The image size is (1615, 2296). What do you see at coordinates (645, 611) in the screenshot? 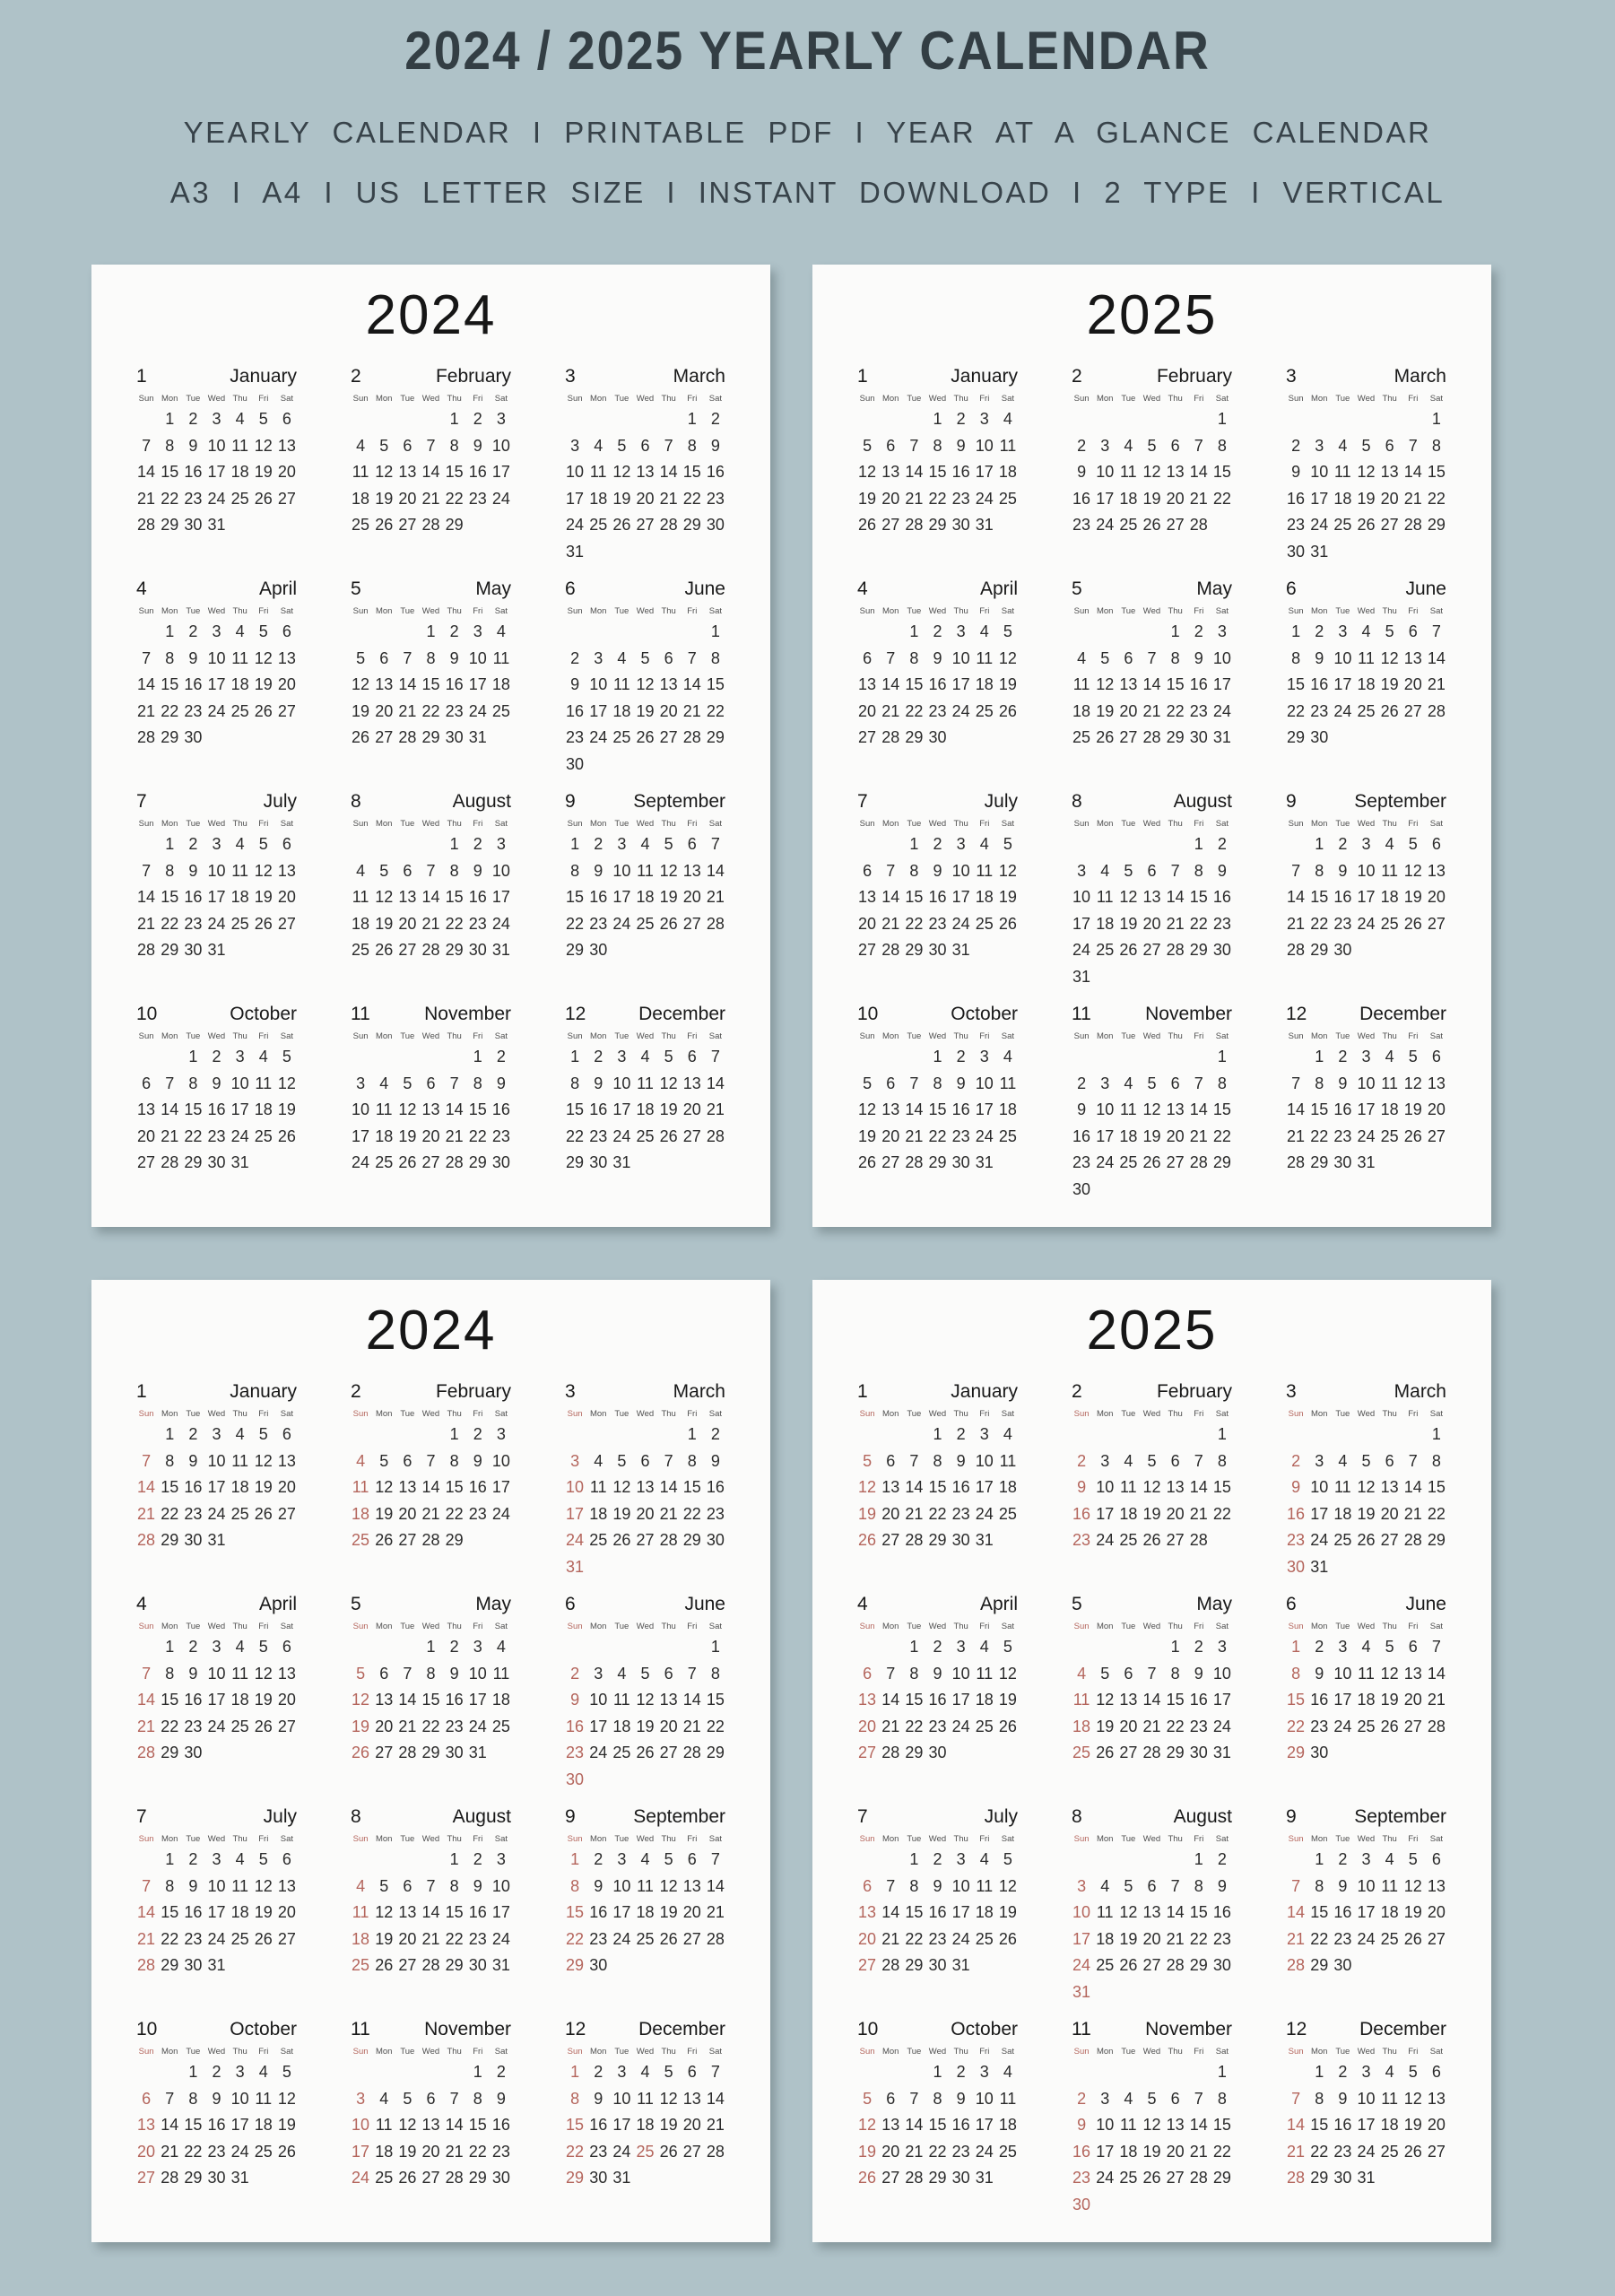
I see `weekday-row: Sun Mon Tue Wed Thu Fri Sat` at bounding box center [645, 611].